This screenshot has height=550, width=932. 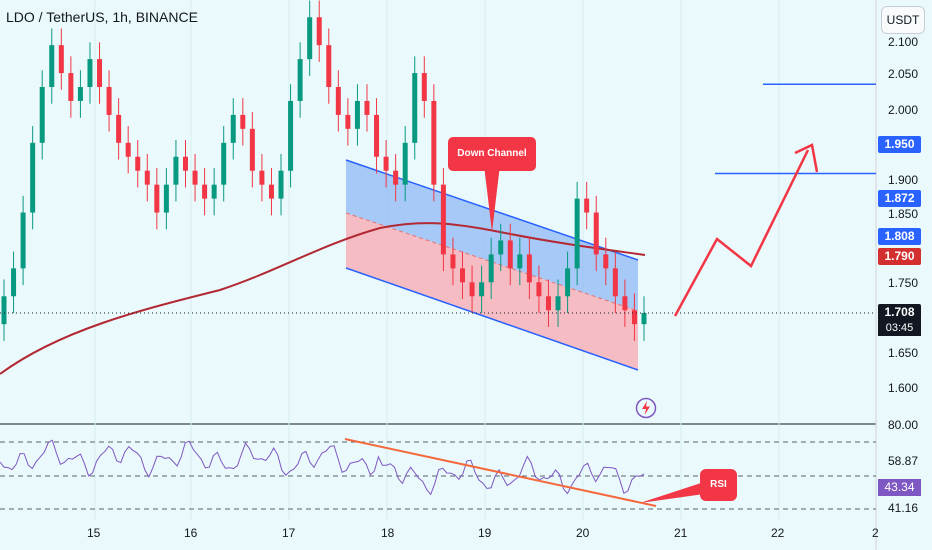 I want to click on bar-countdown: 03:45, so click(x=899, y=328).